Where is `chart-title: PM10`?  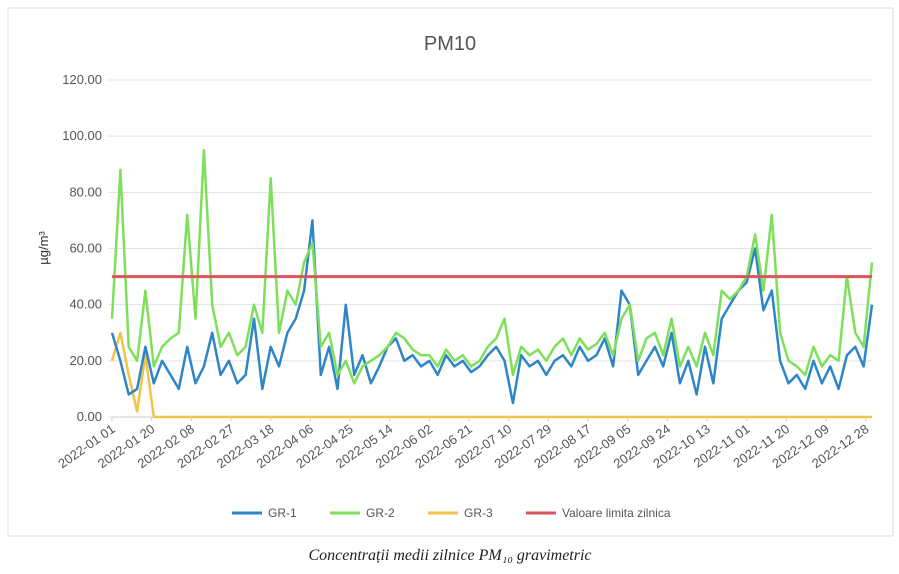
chart-title: PM10 is located at coordinates (450, 44).